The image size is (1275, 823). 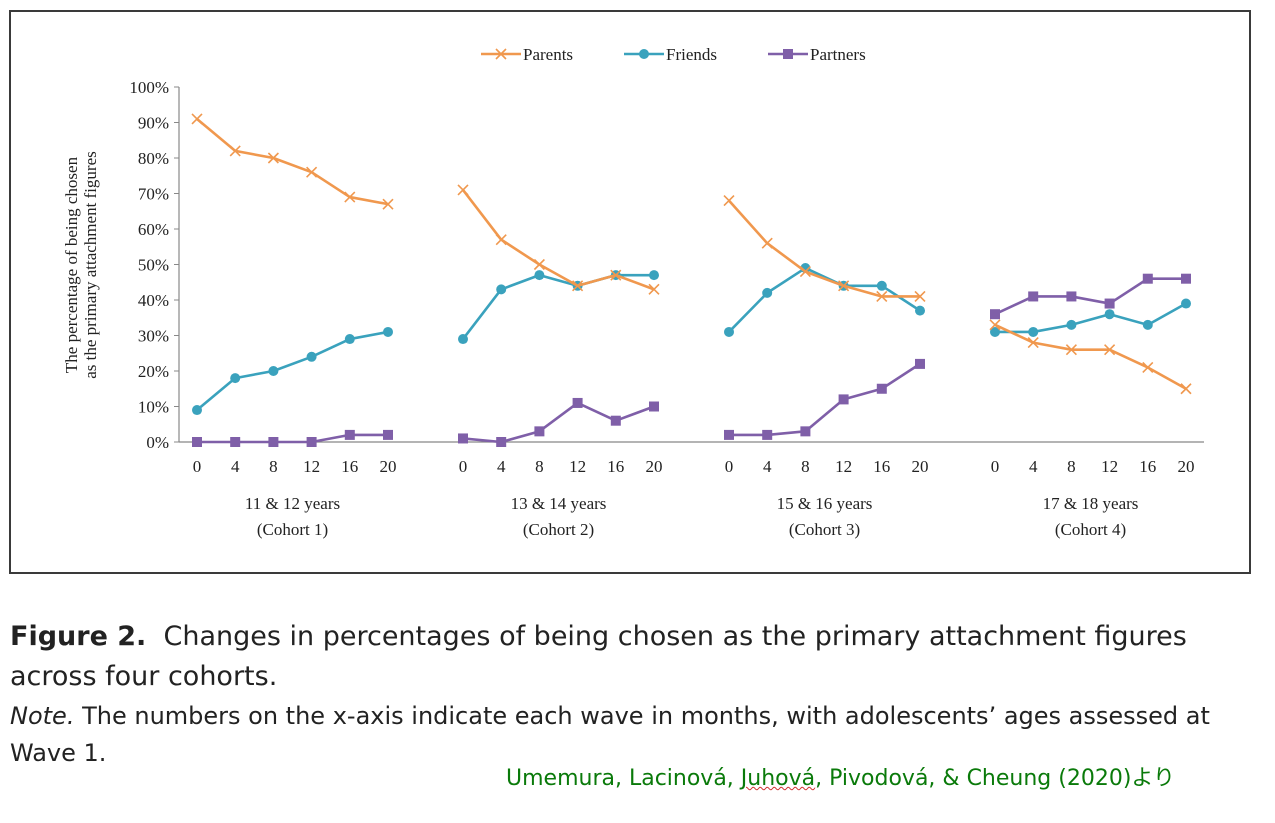 What do you see at coordinates (153, 371) in the screenshot?
I see `y-tick-label: 20%` at bounding box center [153, 371].